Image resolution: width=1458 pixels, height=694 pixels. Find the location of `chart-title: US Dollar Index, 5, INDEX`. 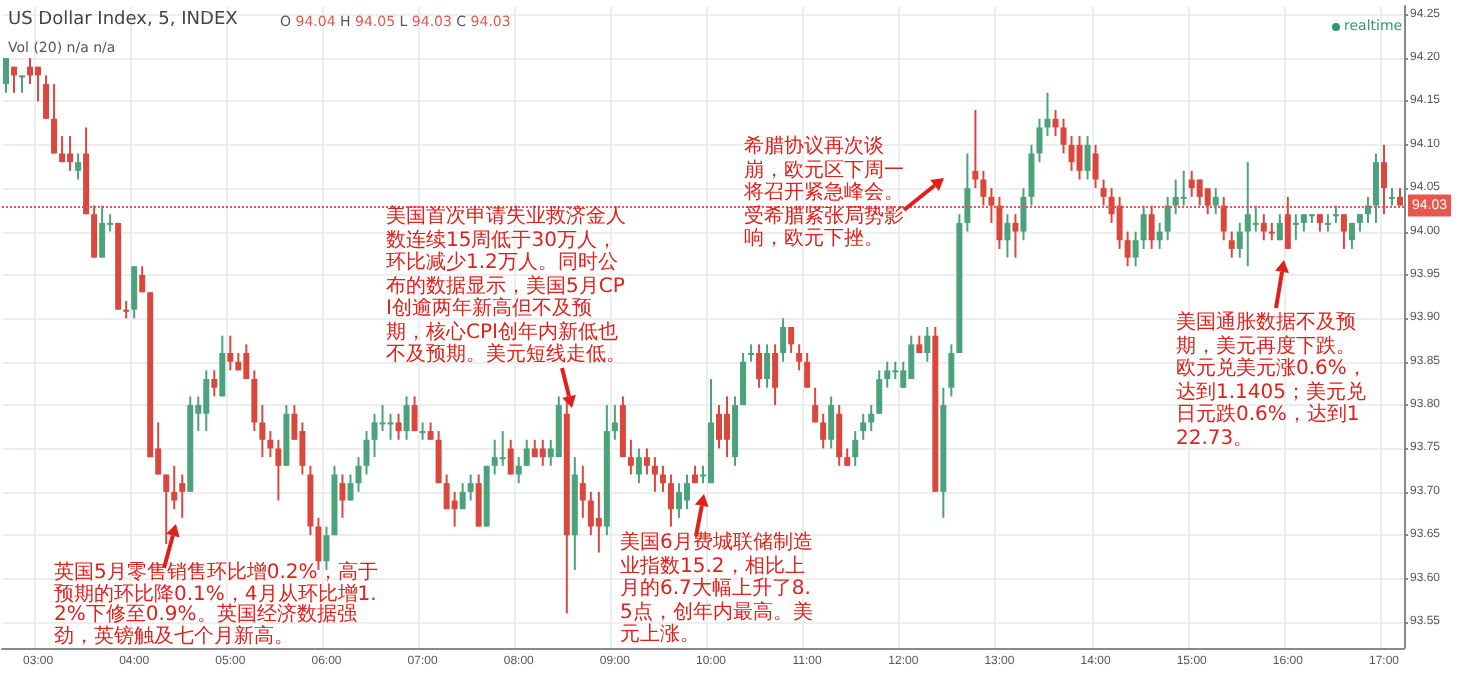

chart-title: US Dollar Index, 5, INDEX is located at coordinates (123, 20).